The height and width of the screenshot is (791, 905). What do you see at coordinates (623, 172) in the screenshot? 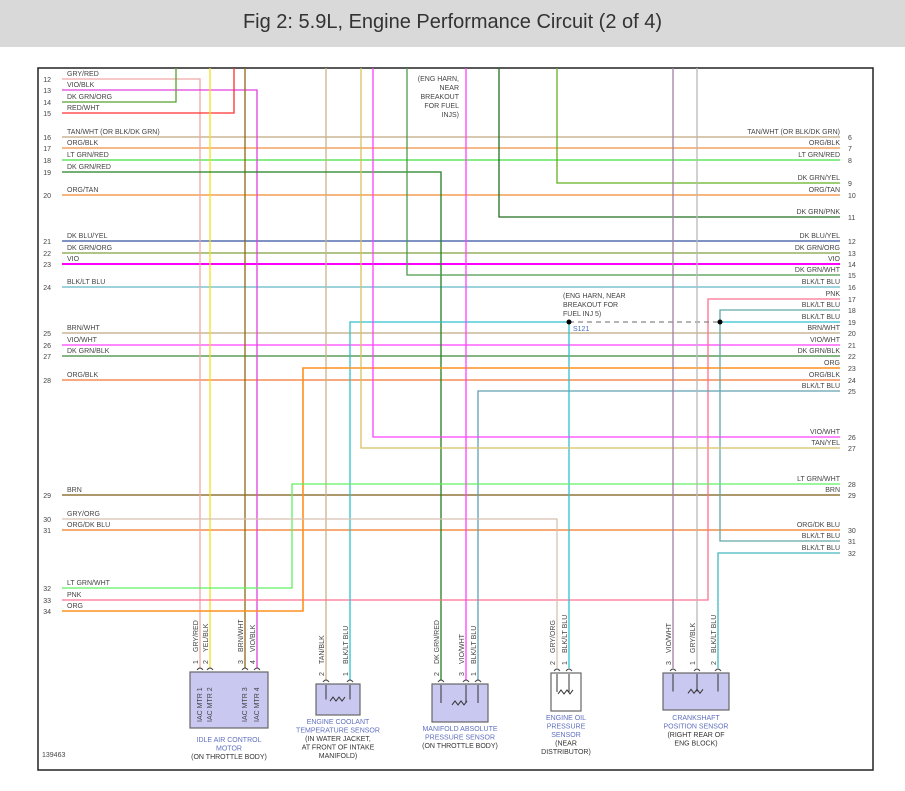
I see `wire-r15` at bounding box center [623, 172].